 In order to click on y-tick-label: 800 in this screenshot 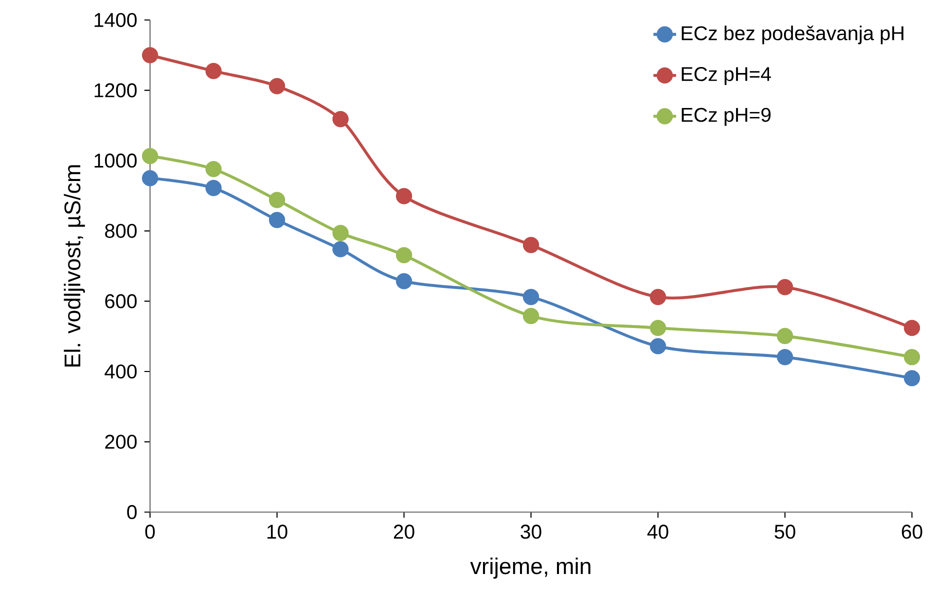, I will do `click(121, 231)`.